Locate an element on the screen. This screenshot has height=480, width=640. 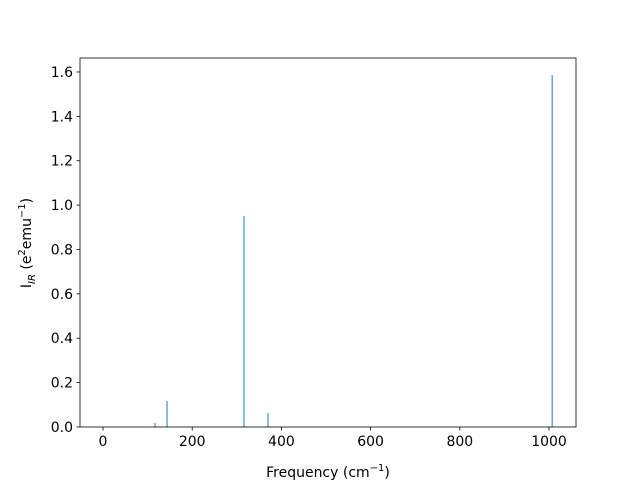
x-tick-label: 400 is located at coordinates (281, 442).